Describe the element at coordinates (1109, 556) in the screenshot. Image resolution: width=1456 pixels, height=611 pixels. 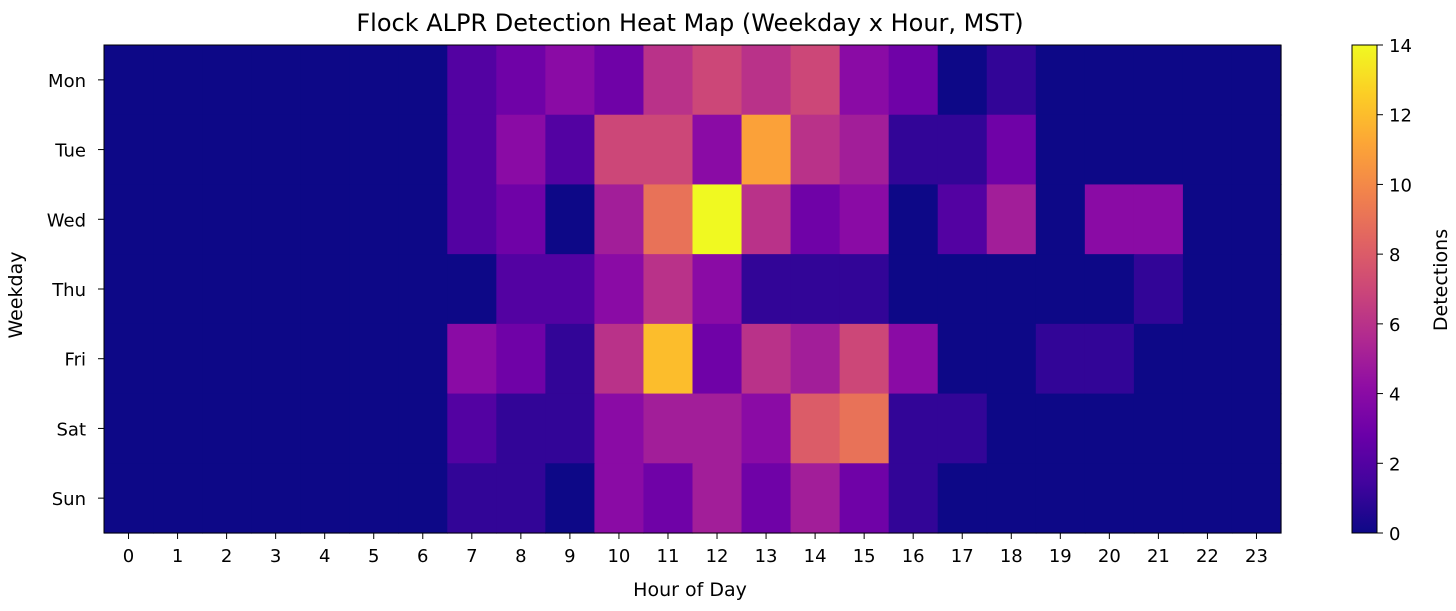
I see `x-tick-label: 20` at that location.